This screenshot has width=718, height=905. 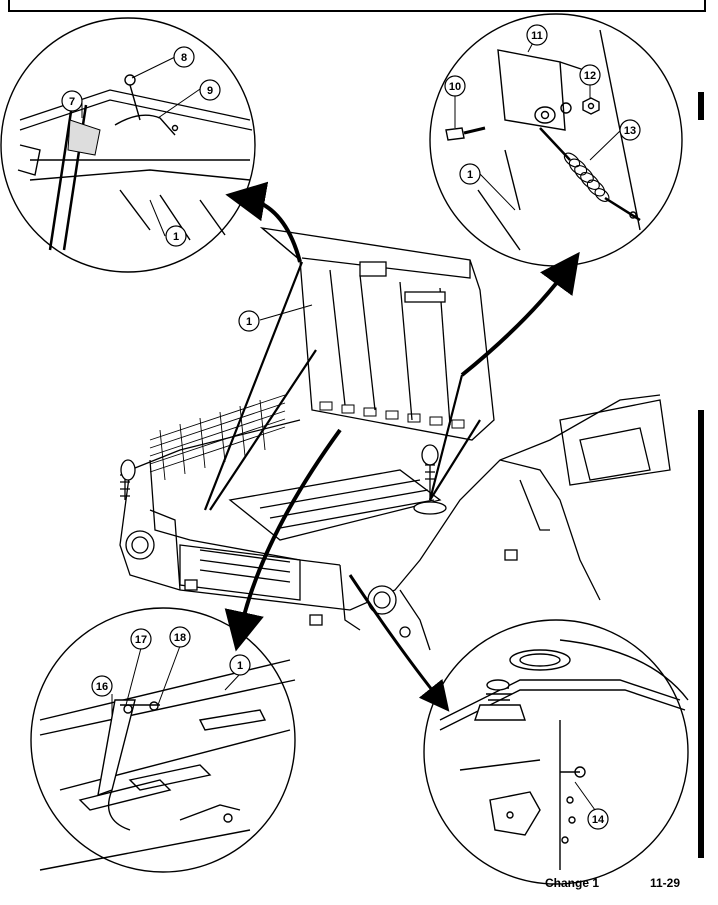 I want to click on callout-11-text: 11, so click(x=537, y=36).